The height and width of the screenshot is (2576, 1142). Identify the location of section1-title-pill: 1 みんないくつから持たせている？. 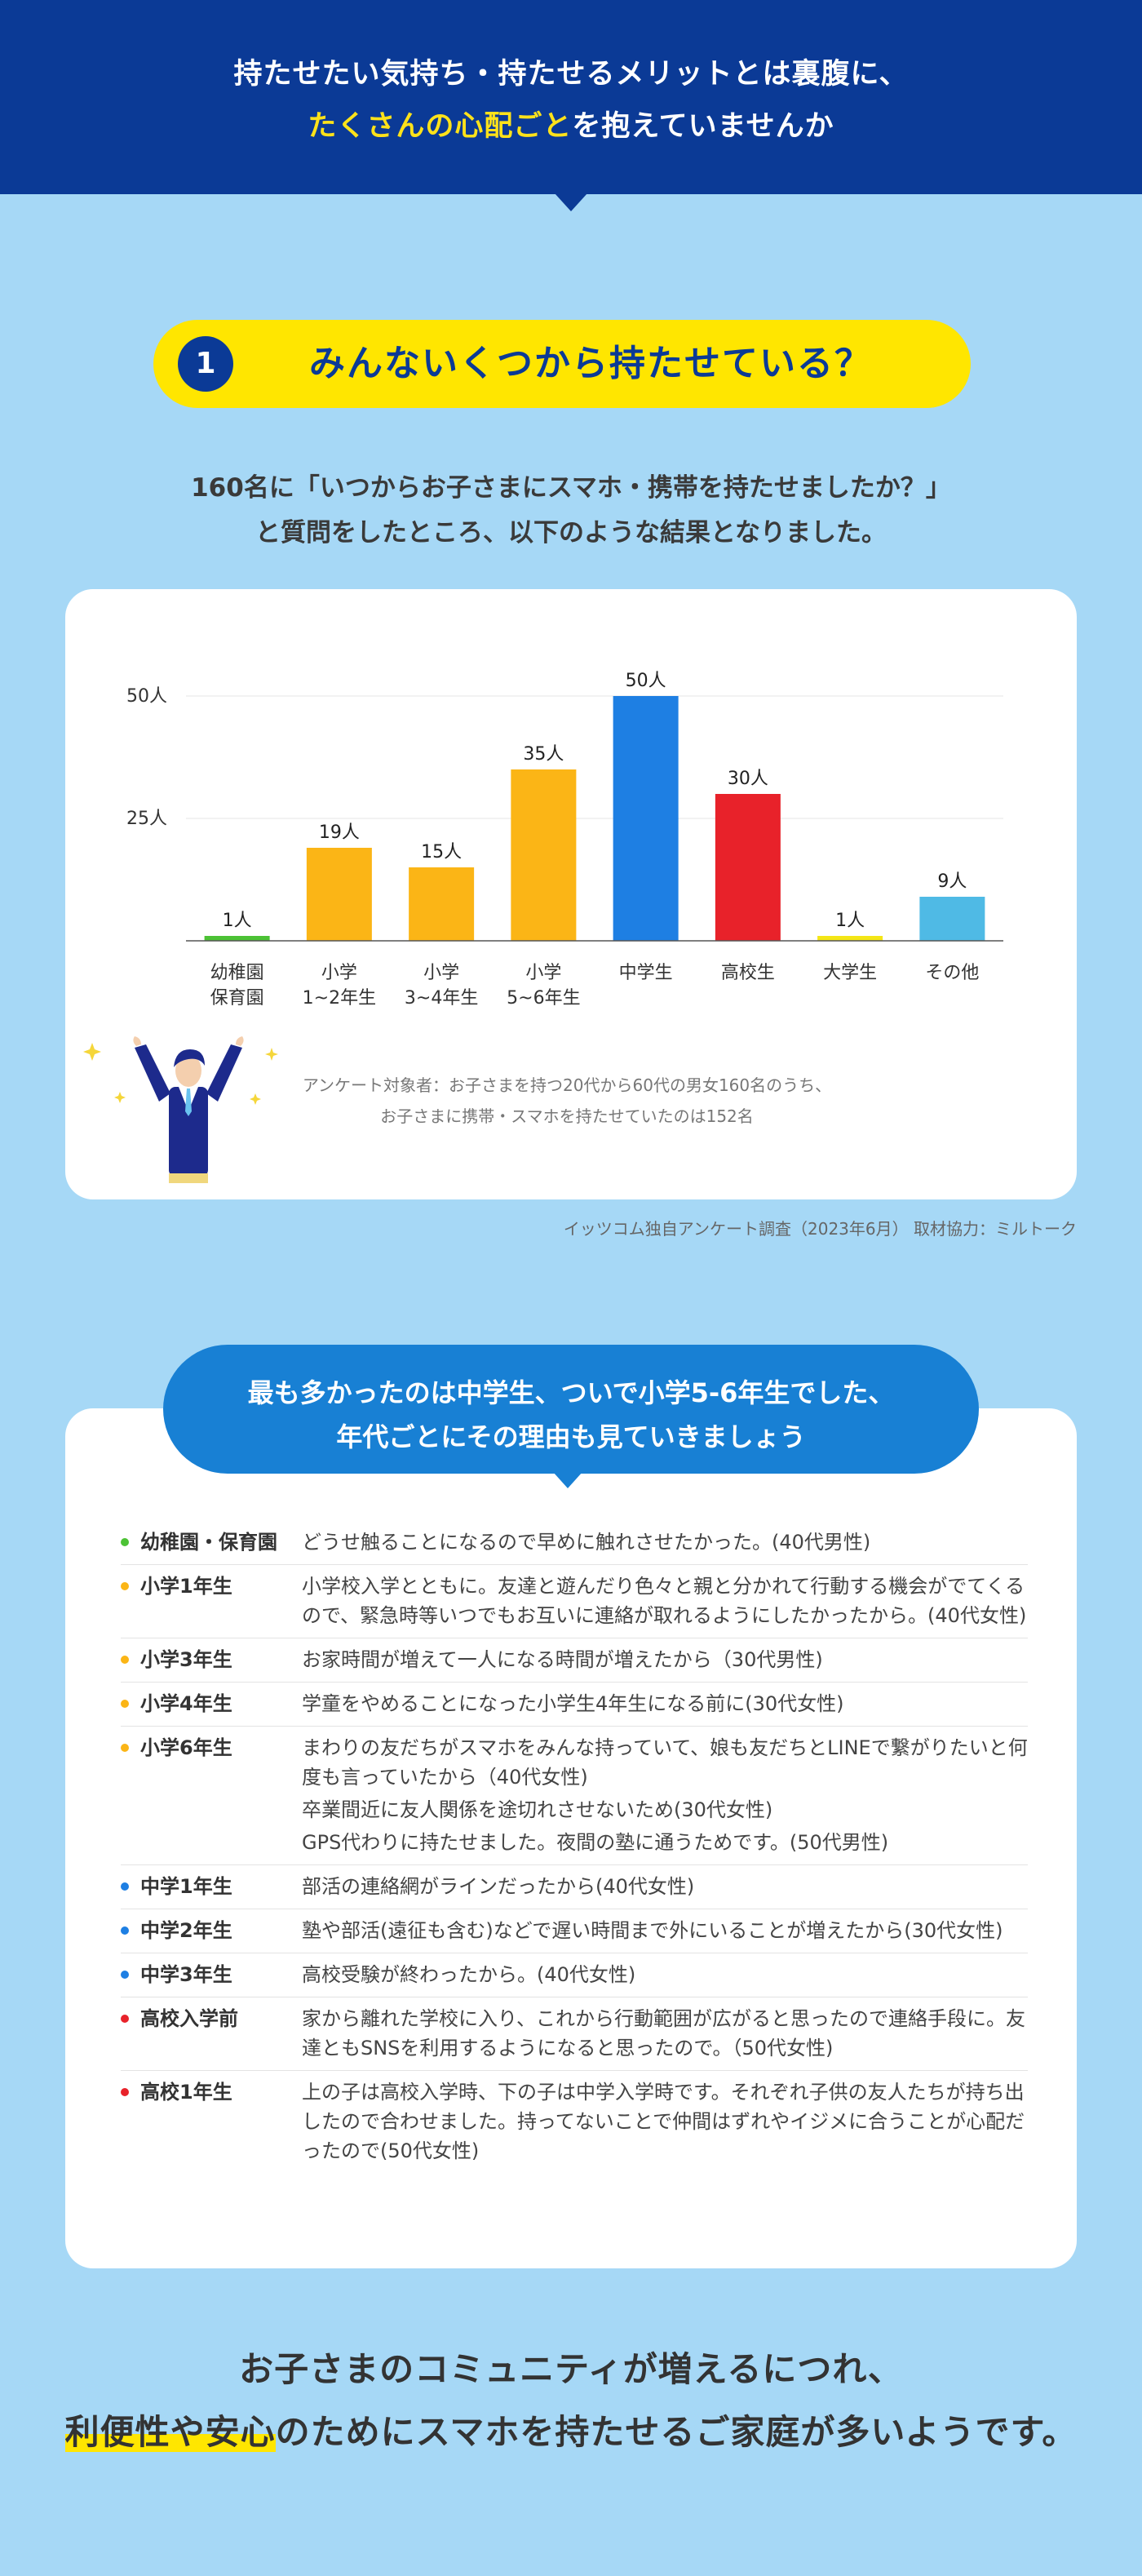
(562, 364).